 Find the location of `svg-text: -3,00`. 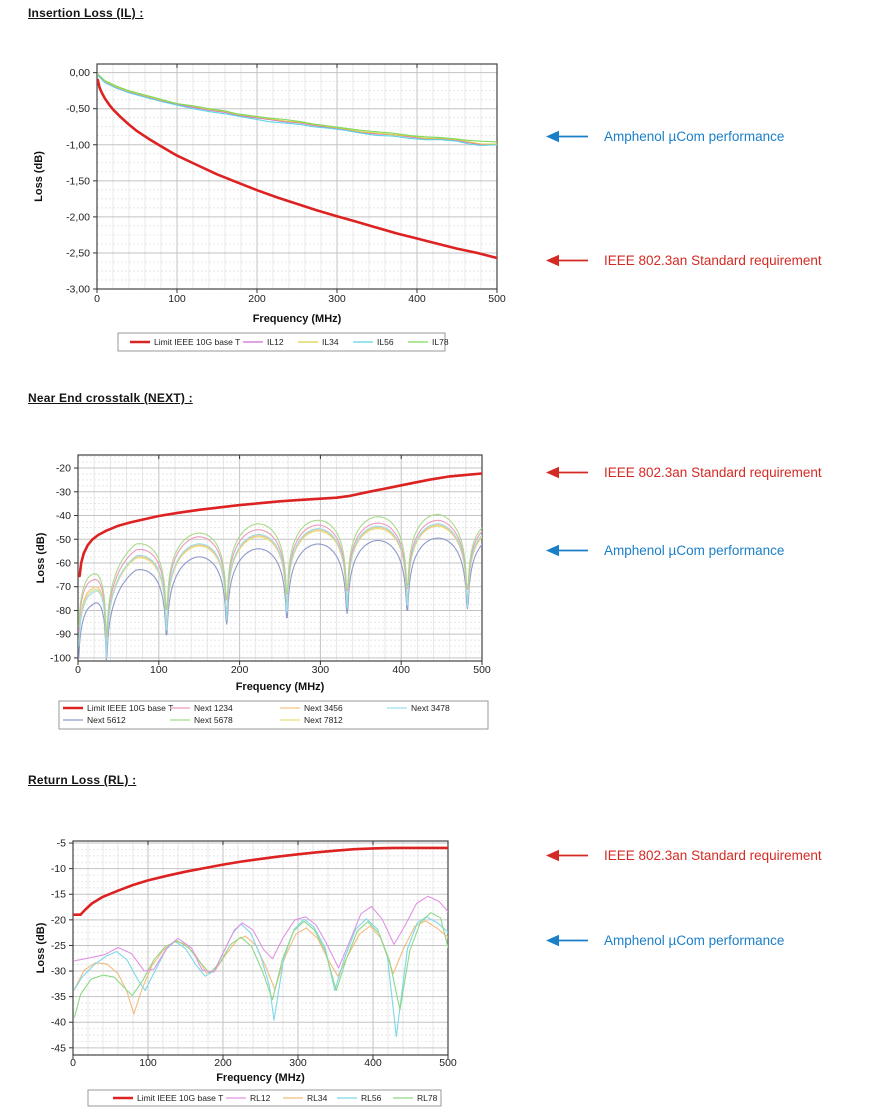

svg-text: -3,00 is located at coordinates (78, 290).